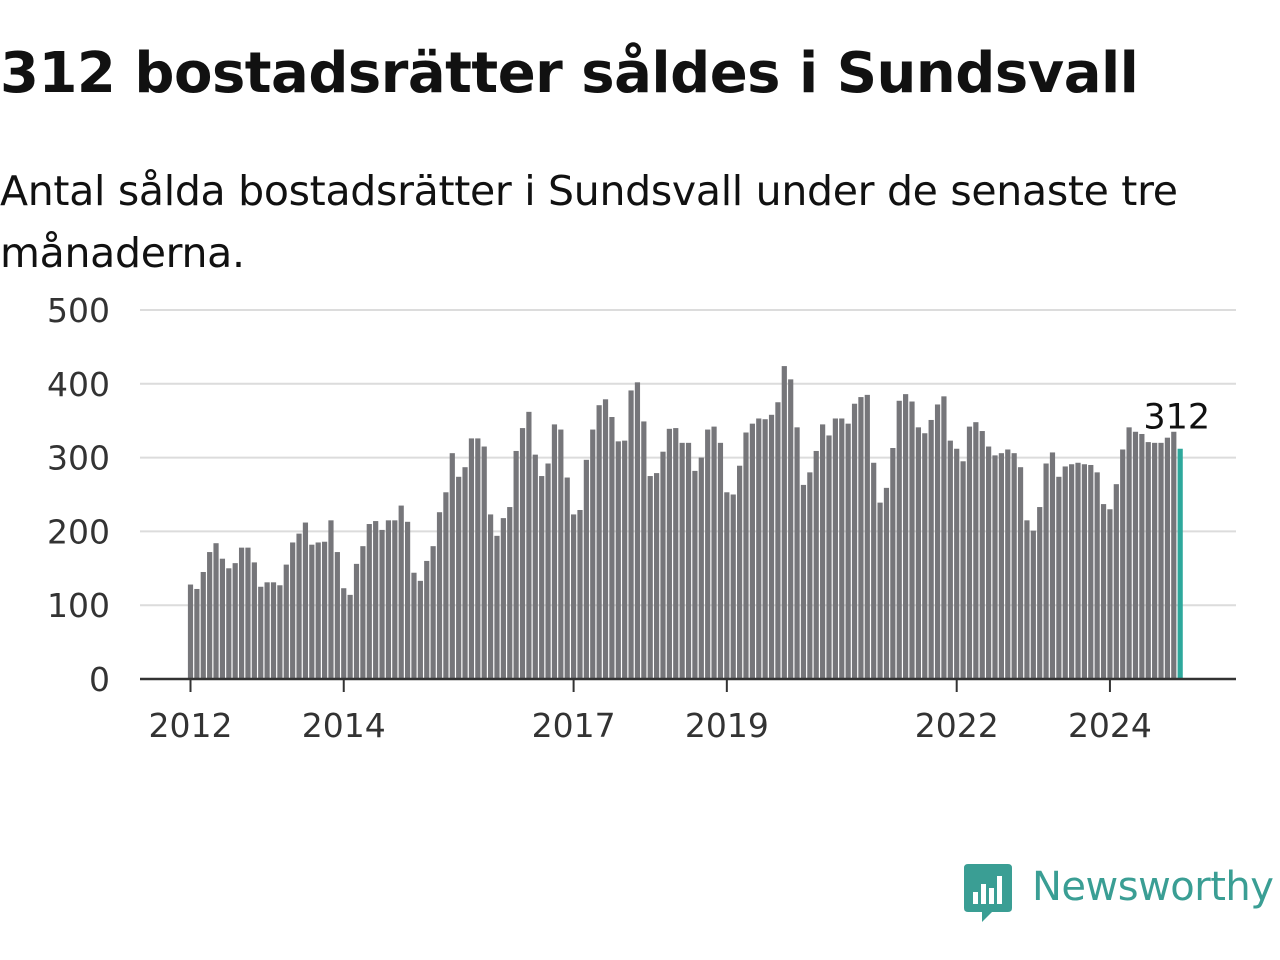 The image size is (1280, 960). Describe the element at coordinates (957, 725) in the screenshot. I see `x-tick-label: 2022` at that location.